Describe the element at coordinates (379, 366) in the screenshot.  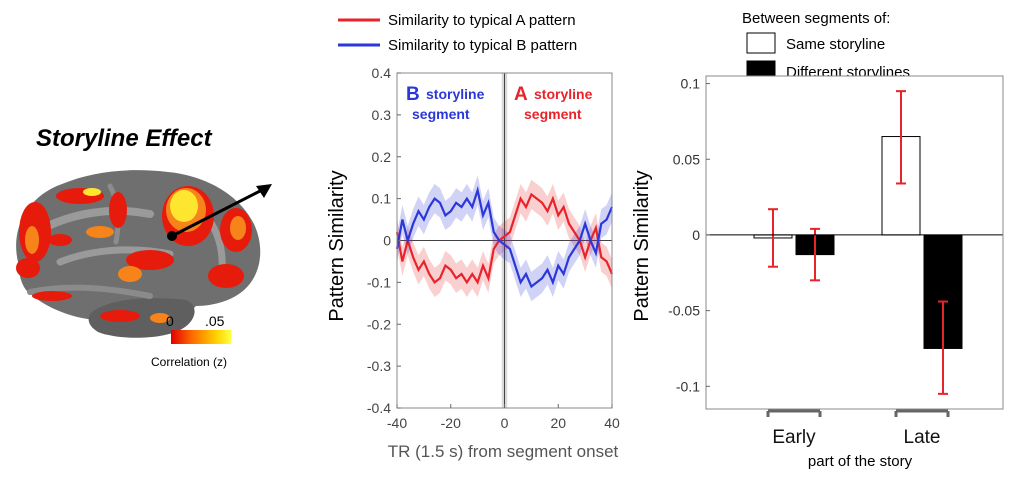
I see `y-tick-label: -0.3` at that location.